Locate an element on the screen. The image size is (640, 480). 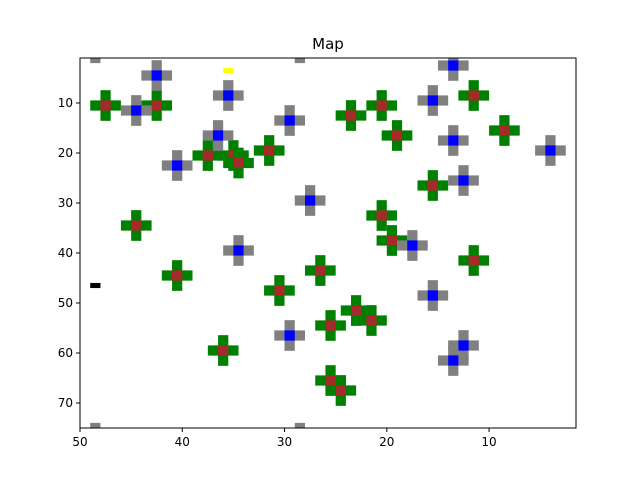
y-tick-label: 60 is located at coordinates (65, 353).